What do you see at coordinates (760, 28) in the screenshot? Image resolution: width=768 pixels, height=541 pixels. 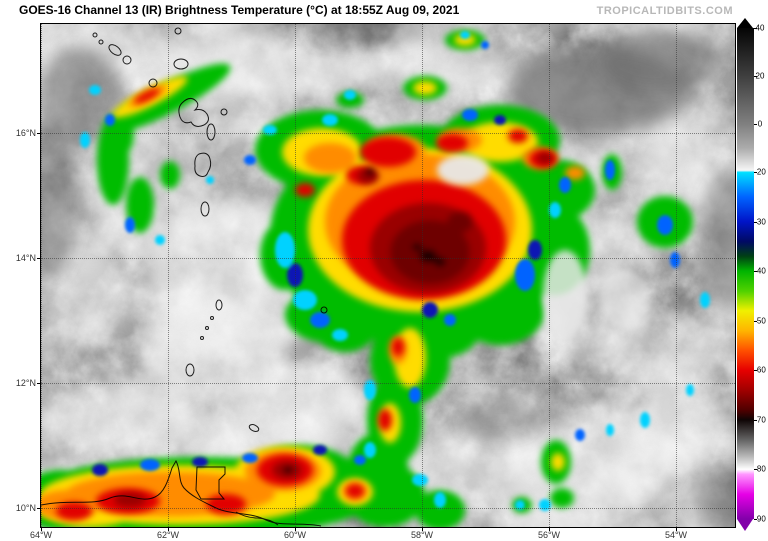 I see `colorbar-tick-label: 40` at bounding box center [760, 28].